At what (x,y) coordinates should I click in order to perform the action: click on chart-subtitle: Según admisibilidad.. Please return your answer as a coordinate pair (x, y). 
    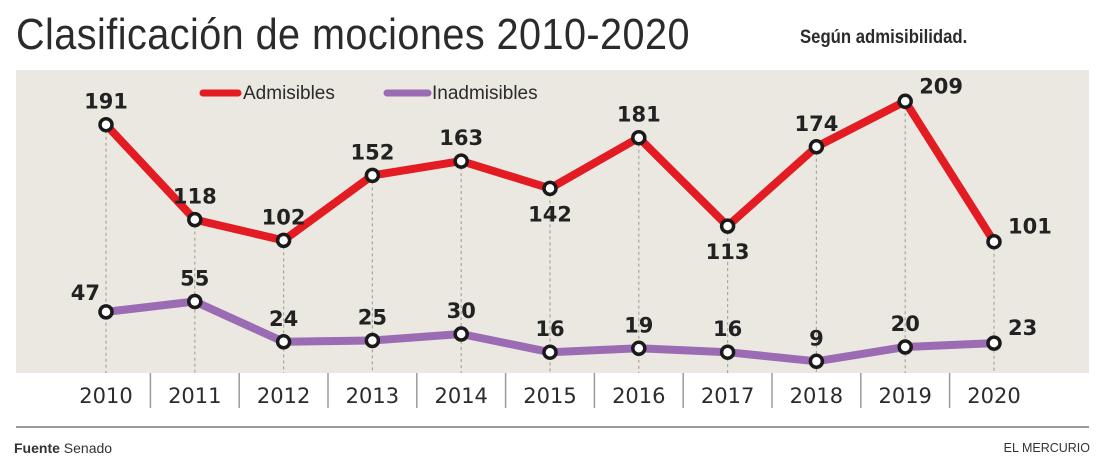
    Looking at the image, I should click on (884, 37).